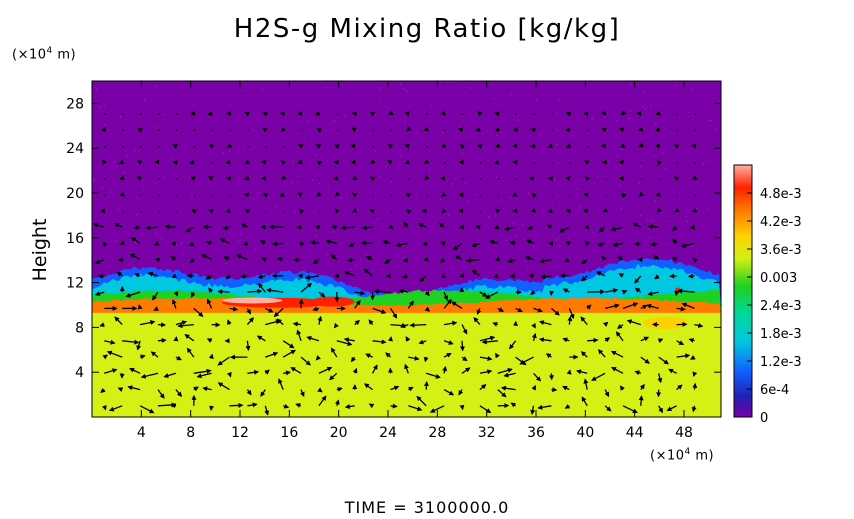 This screenshot has height=519, width=854. Describe the element at coordinates (764, 418) in the screenshot. I see `colorbar-label: 0` at that location.